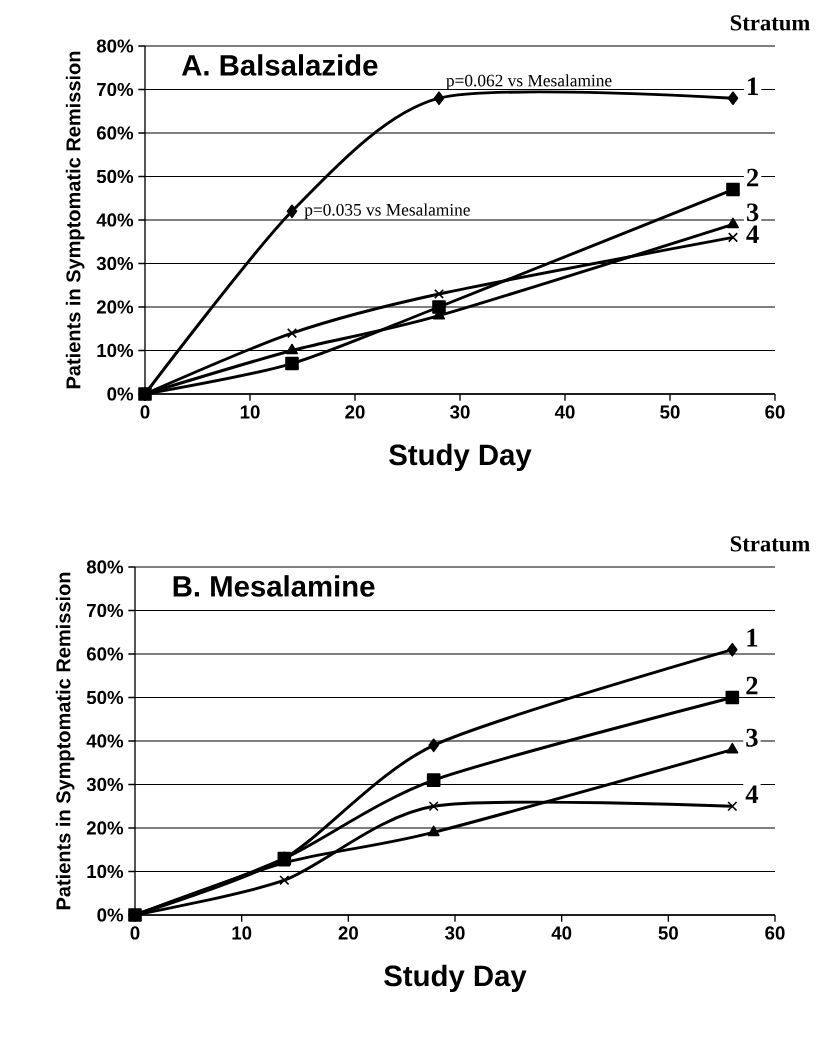 This screenshot has height=1042, width=816. What do you see at coordinates (387, 211) in the screenshot?
I see `annotation: p=0.035 vs Mesalamine` at bounding box center [387, 211].